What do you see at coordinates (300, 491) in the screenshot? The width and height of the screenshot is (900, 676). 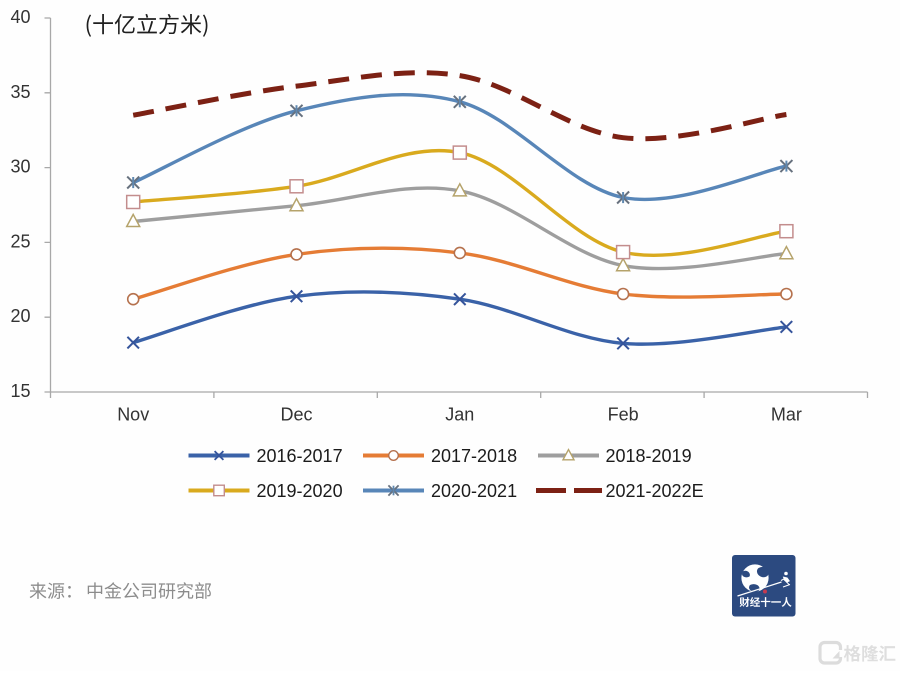 I see `svg-text: 2019-2020` at bounding box center [300, 491].